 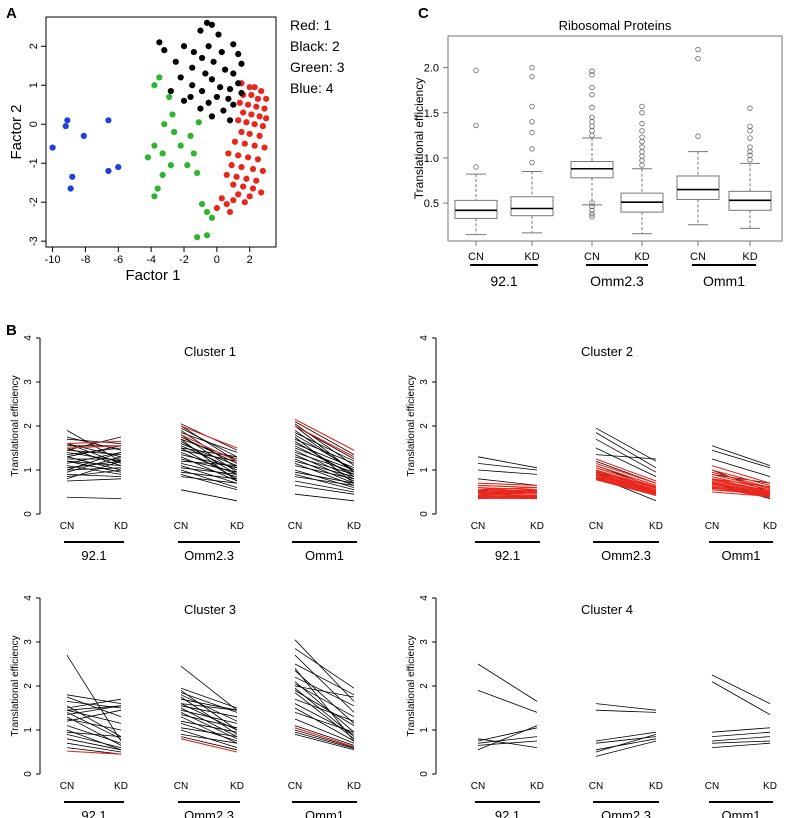 I want to click on box-iqr, so click(x=698, y=187).